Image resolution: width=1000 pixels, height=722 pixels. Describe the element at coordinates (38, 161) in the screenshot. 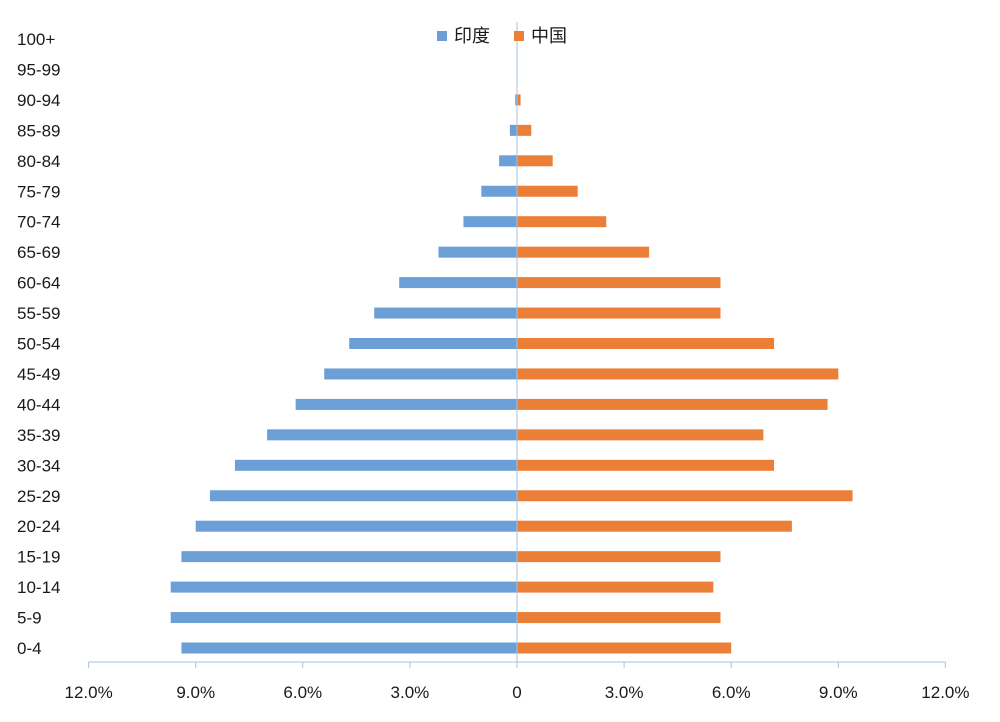

I see `age-label-80-84: 80-84` at that location.